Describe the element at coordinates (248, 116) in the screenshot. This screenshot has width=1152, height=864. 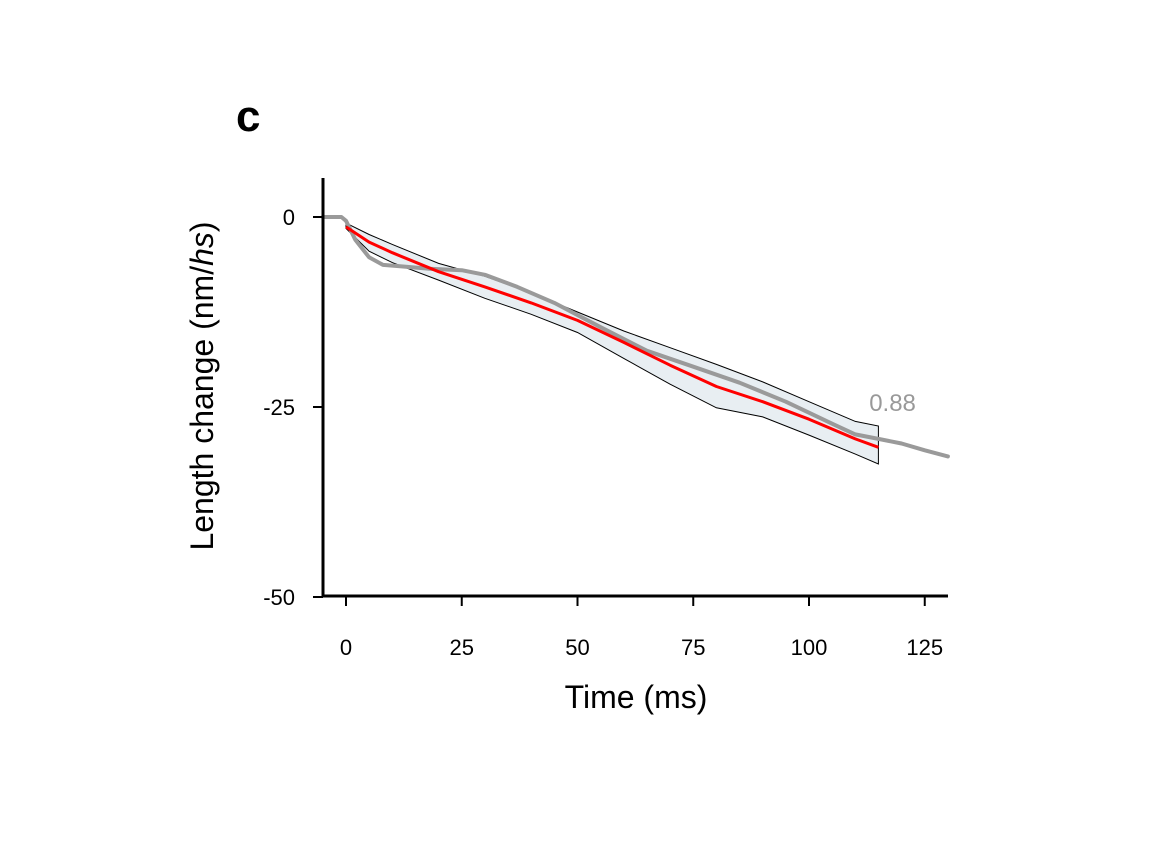
I see `panel-label: c` at that location.